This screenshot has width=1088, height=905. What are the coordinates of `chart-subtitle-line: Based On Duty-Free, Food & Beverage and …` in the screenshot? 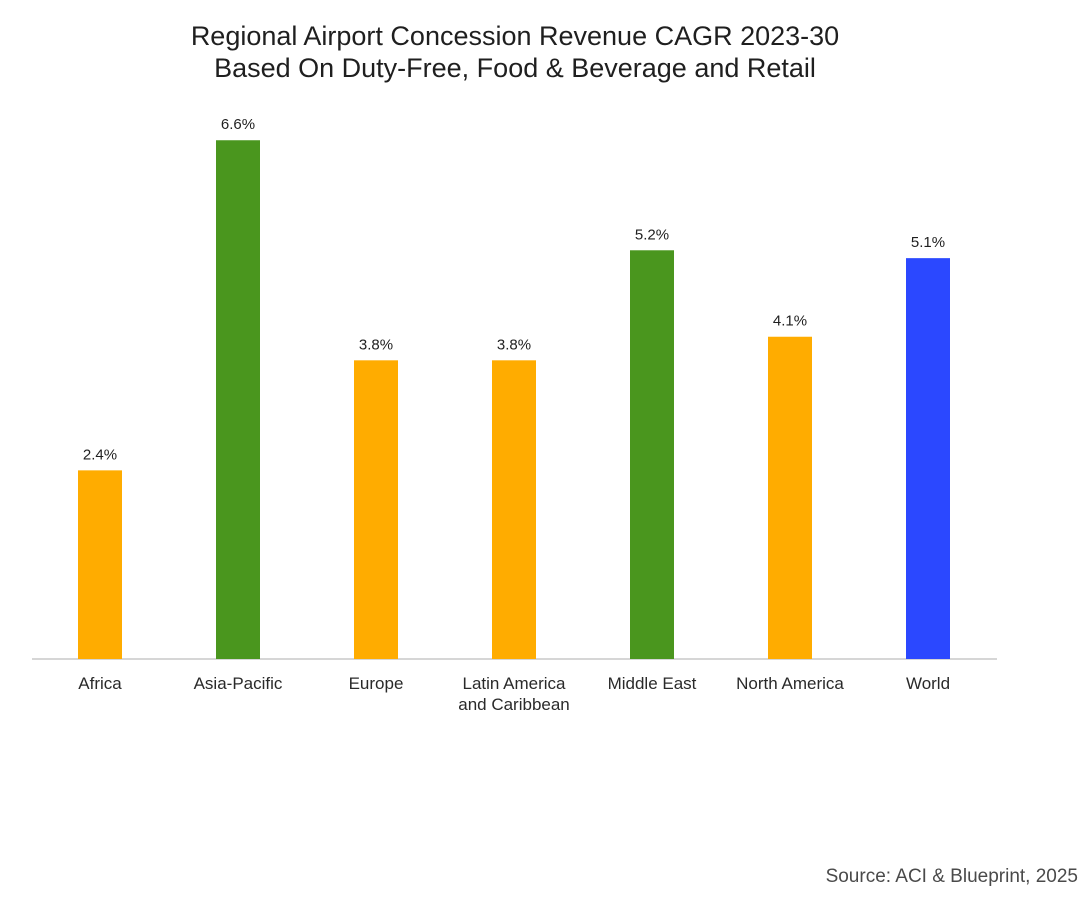 It's located at (515, 68).